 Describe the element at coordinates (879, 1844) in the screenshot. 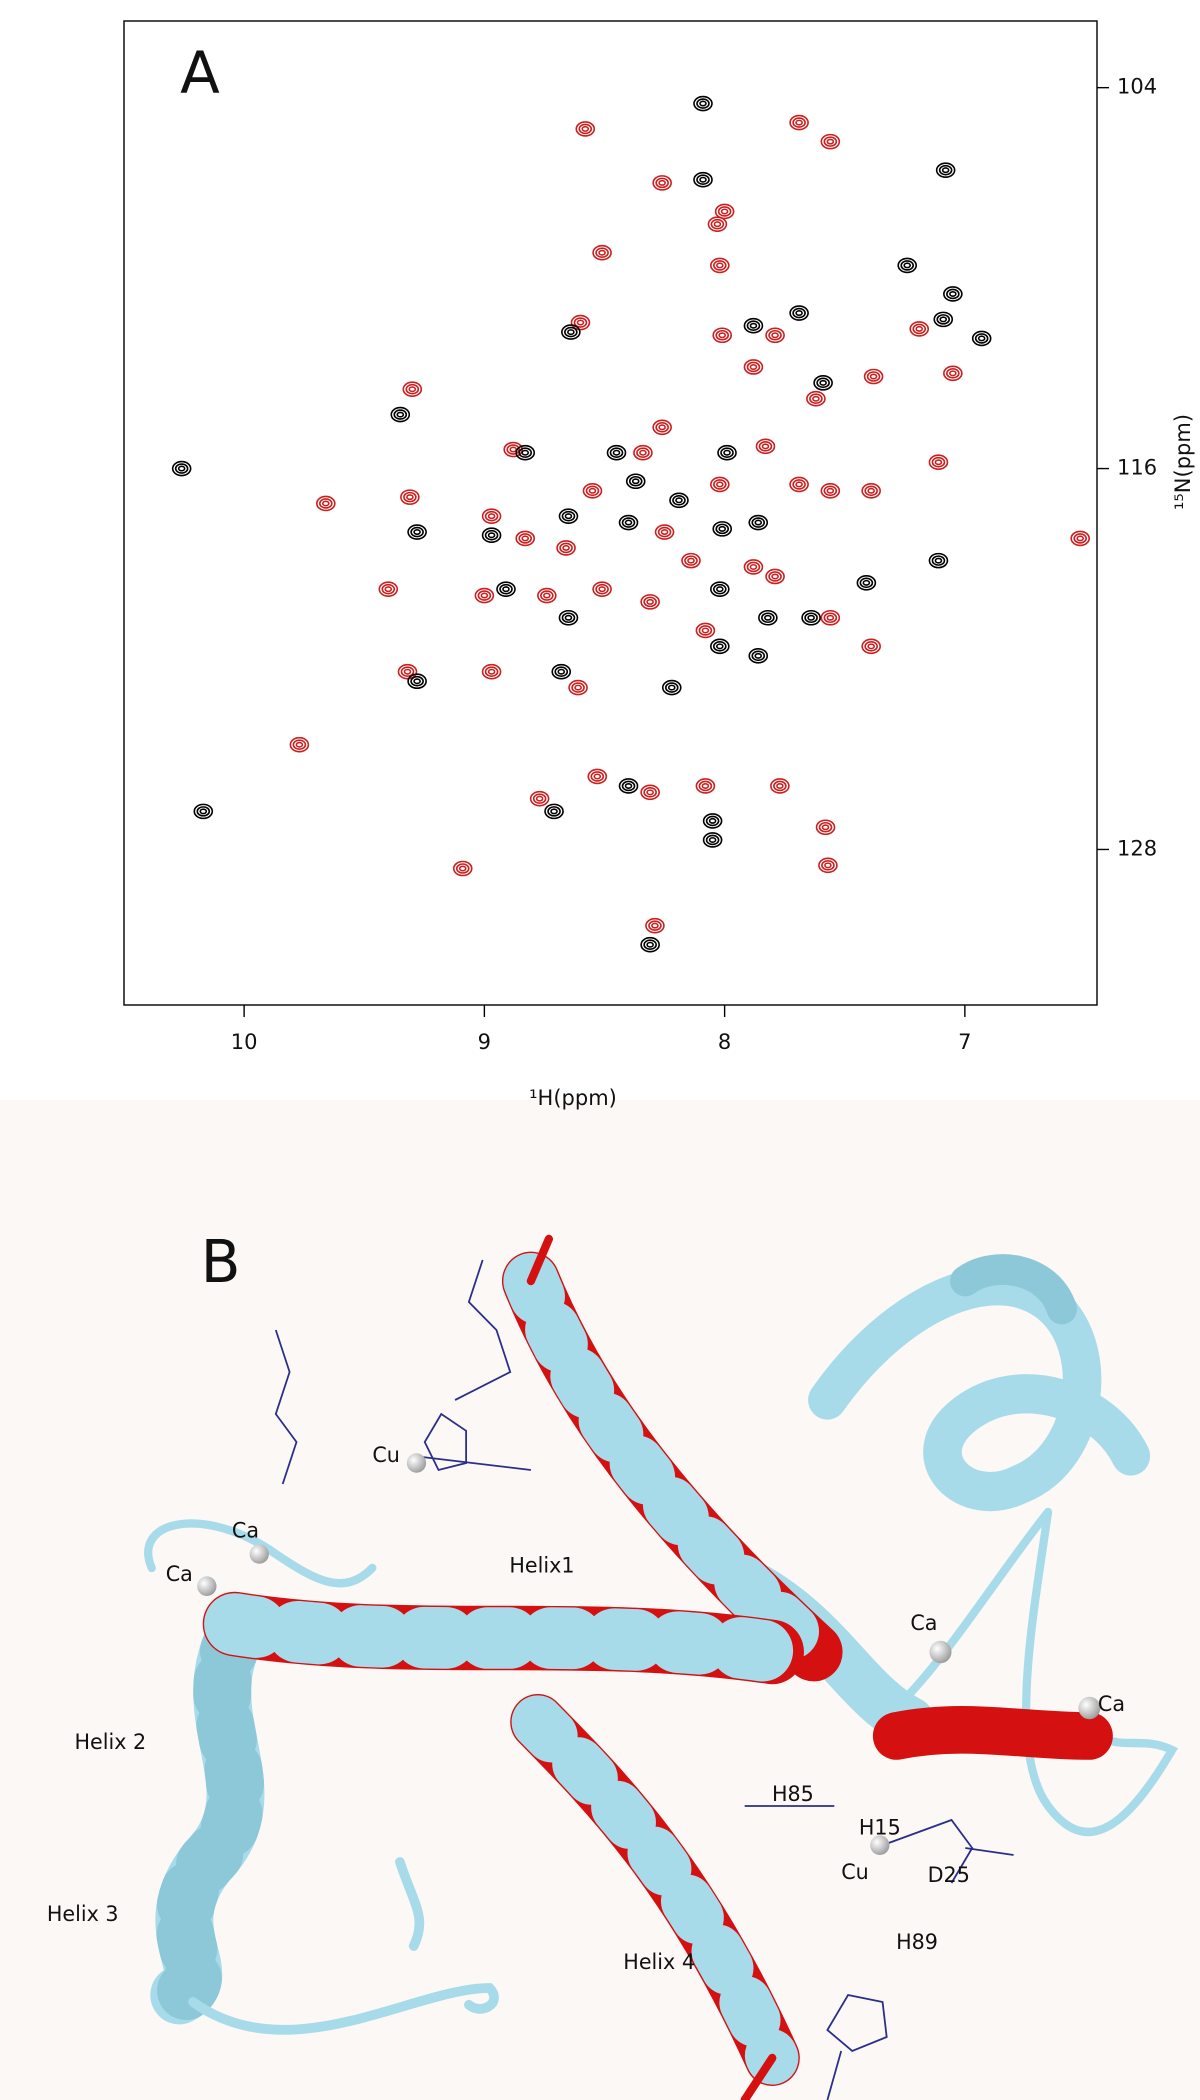

I see `side-chain` at that location.